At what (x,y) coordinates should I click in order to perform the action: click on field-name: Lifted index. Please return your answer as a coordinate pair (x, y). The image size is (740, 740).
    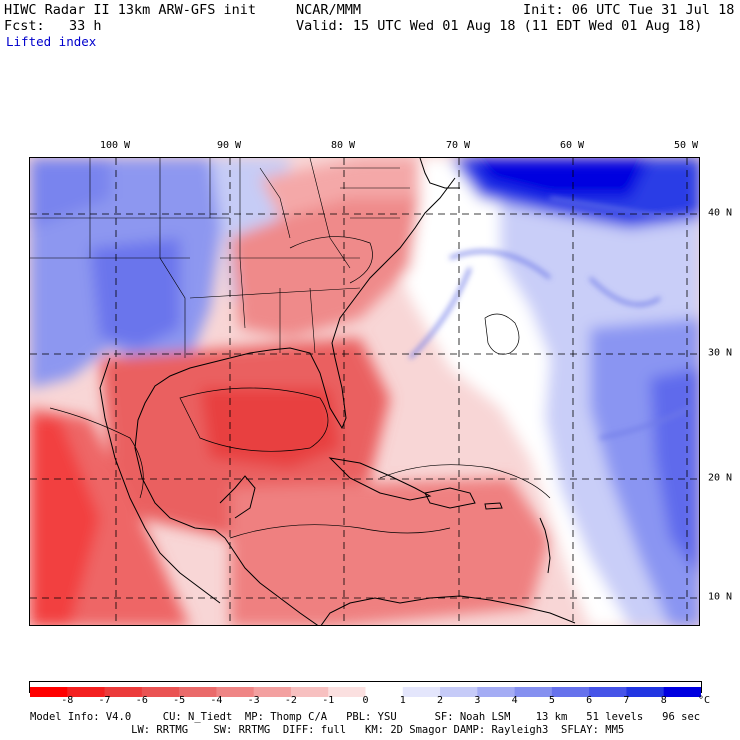
    Looking at the image, I should click on (51, 41).